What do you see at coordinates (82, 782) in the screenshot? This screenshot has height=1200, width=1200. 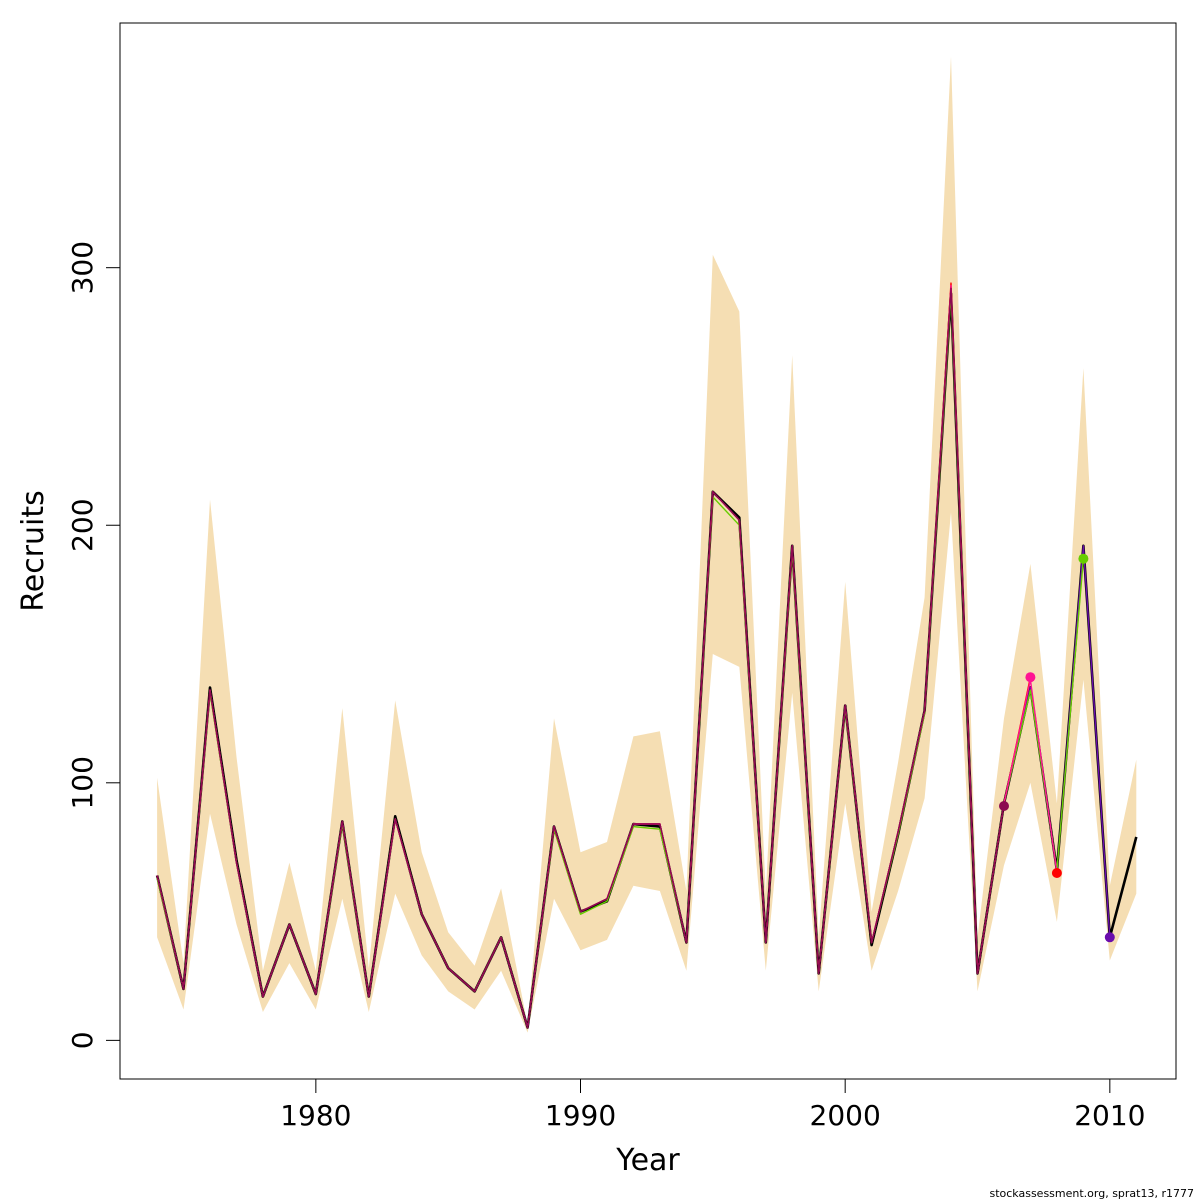 I see `y-tick-label-100: 100` at bounding box center [82, 782].